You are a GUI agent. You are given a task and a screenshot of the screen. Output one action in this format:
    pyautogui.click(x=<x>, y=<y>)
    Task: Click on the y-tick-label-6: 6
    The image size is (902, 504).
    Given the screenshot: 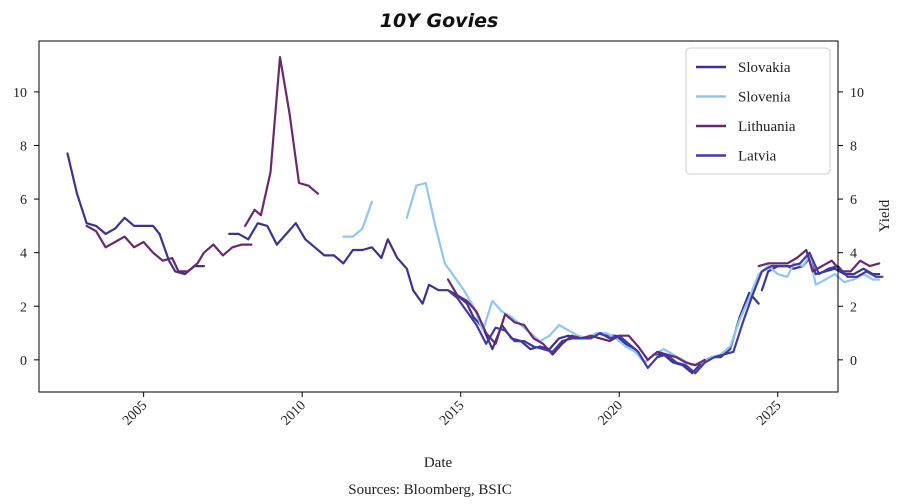 What is the action you would take?
    pyautogui.click(x=23, y=200)
    